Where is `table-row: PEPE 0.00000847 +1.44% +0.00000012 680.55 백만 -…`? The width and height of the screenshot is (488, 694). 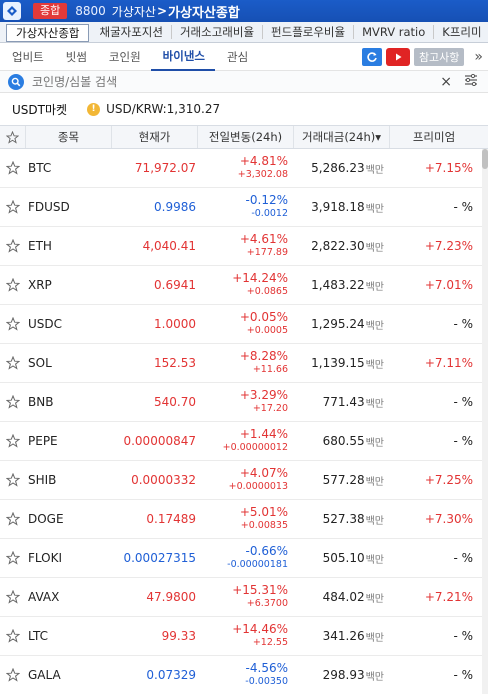
table-row: PEPE 0.00000847 +1.44% +0.00000012 680.55 백만 -… is located at coordinates (241, 441).